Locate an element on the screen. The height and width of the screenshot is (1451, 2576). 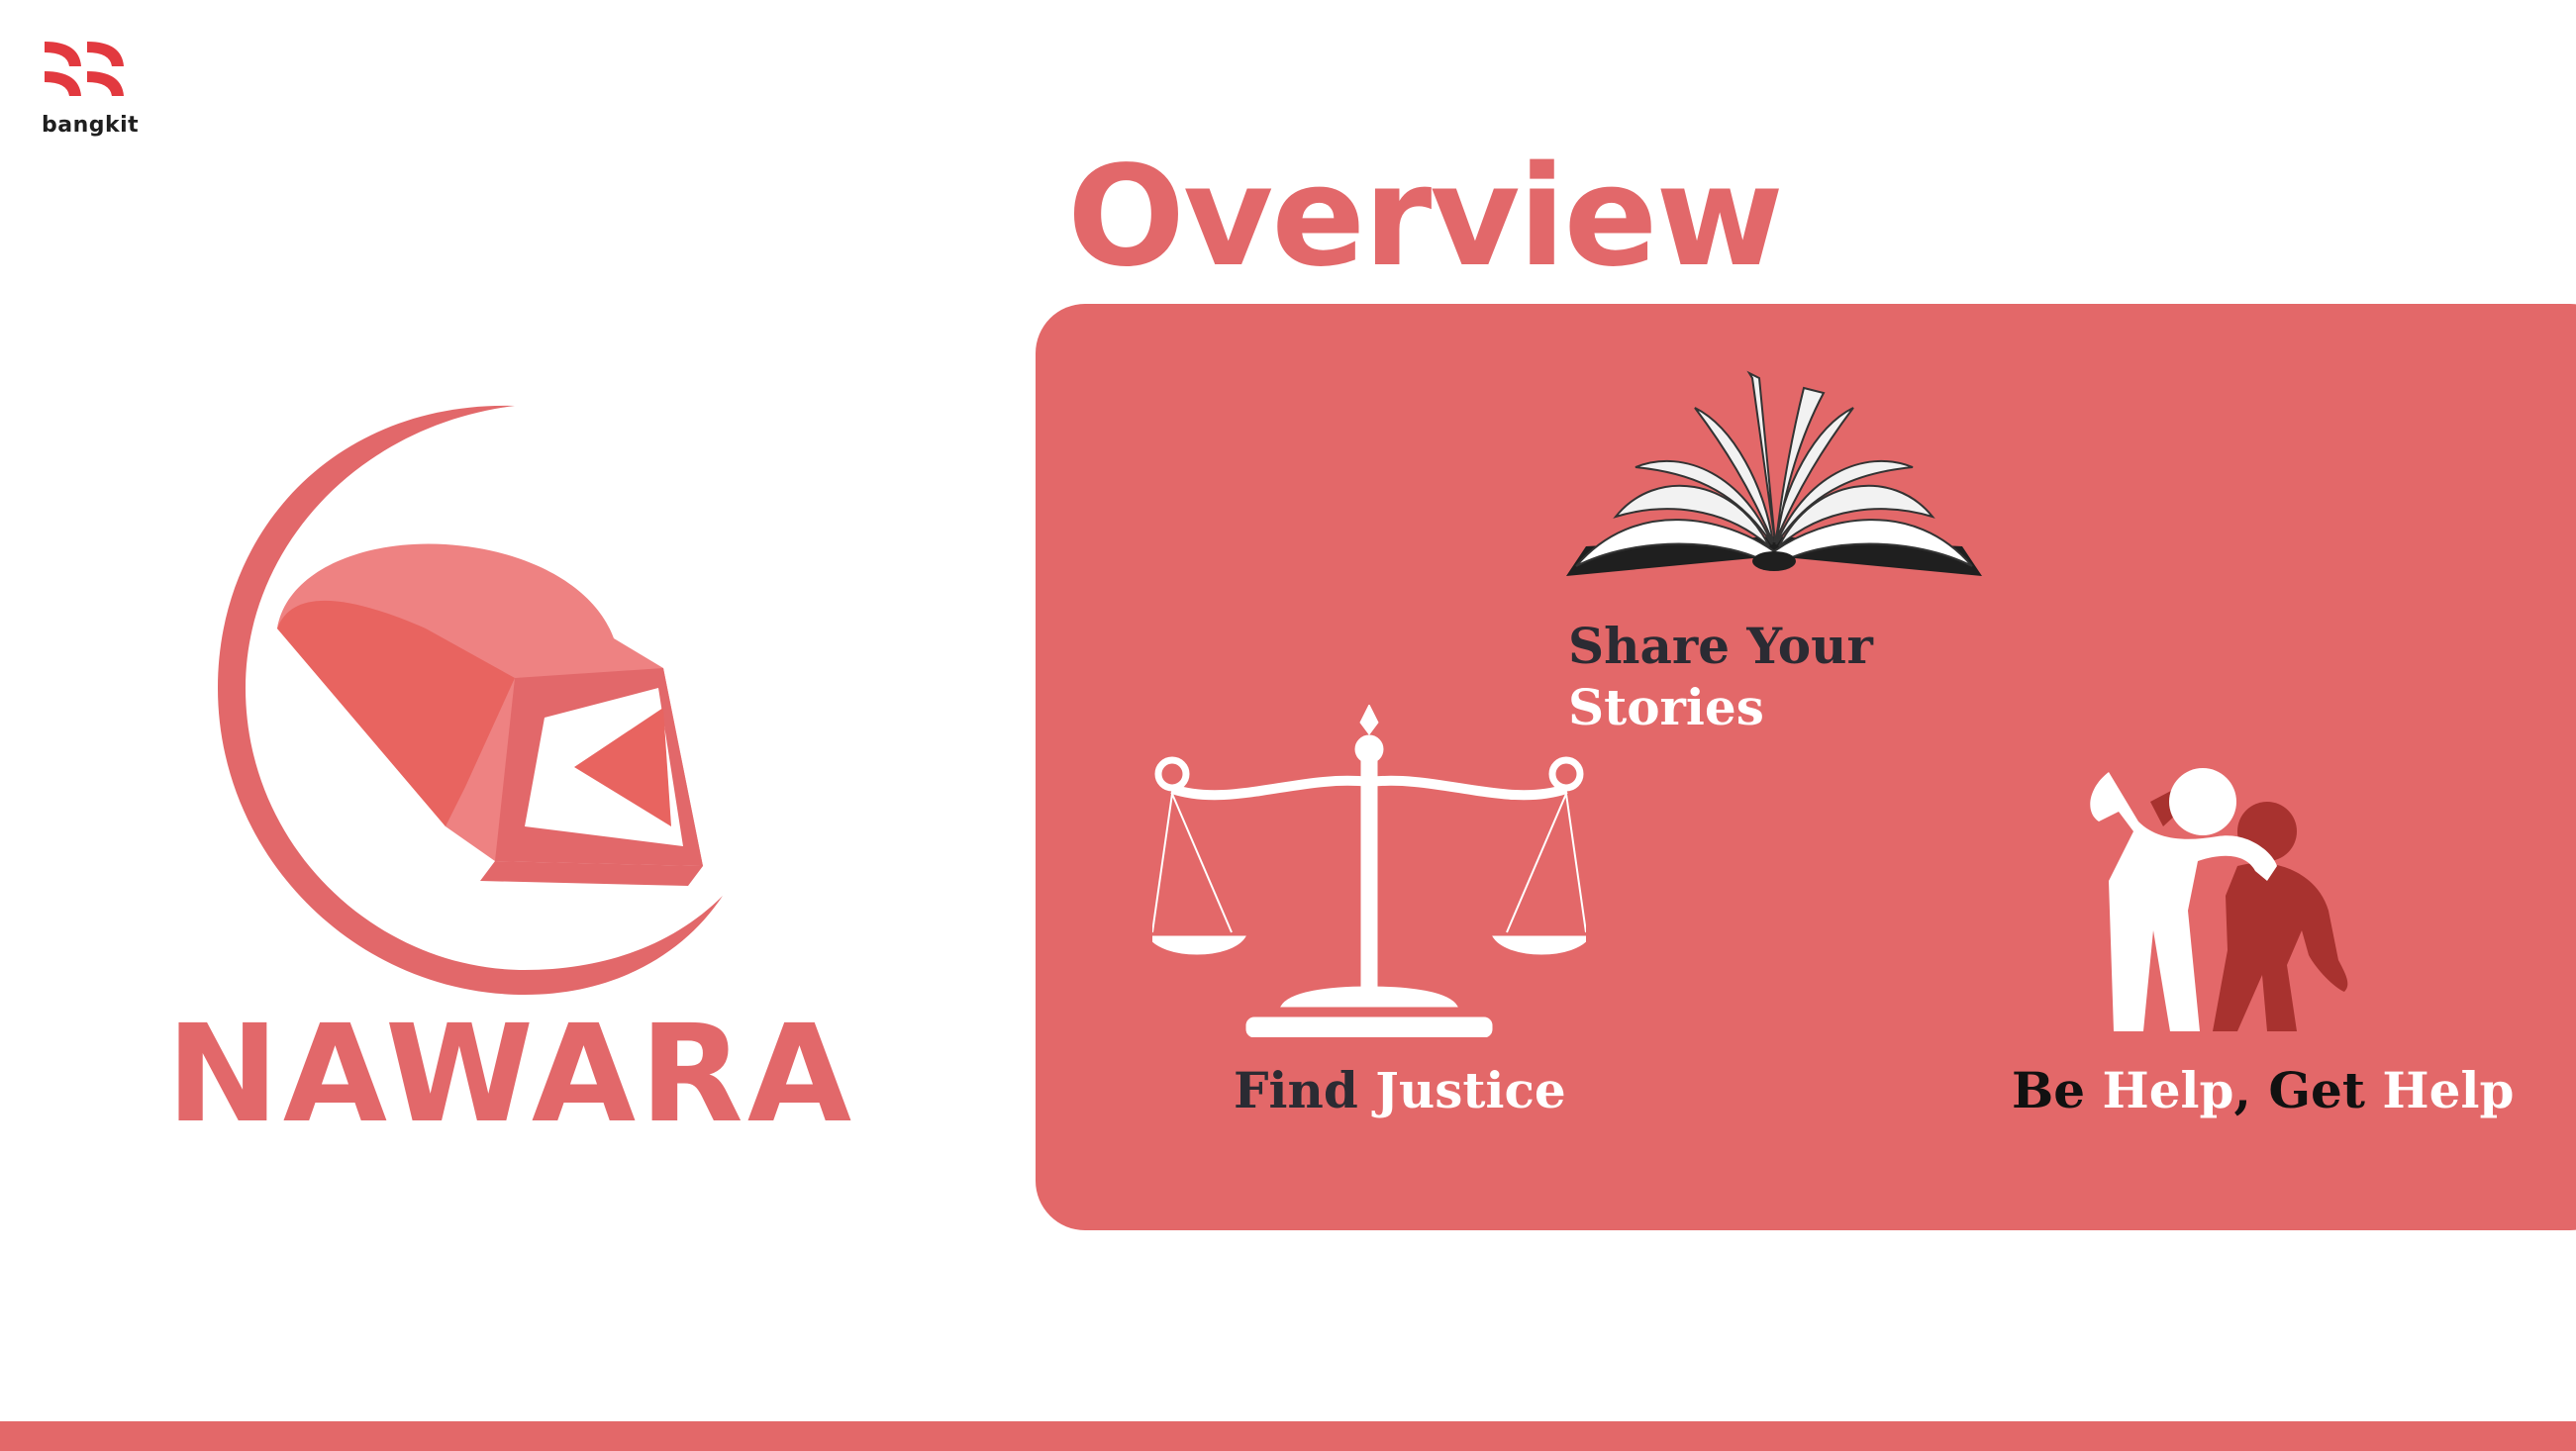
find-justice-label: Find Justice is located at coordinates (1400, 1090).